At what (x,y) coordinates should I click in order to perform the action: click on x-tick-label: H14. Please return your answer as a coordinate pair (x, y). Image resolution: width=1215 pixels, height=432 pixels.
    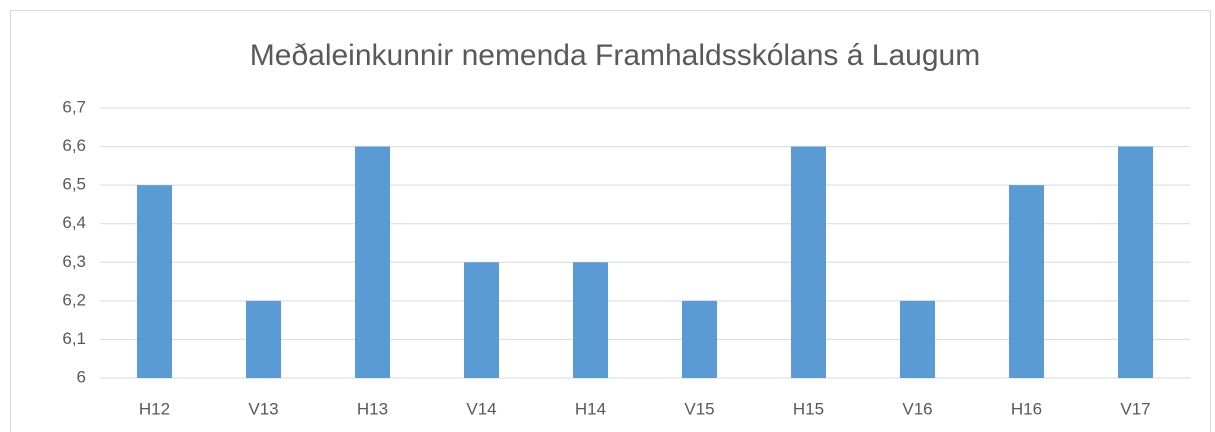
    Looking at the image, I should click on (590, 408).